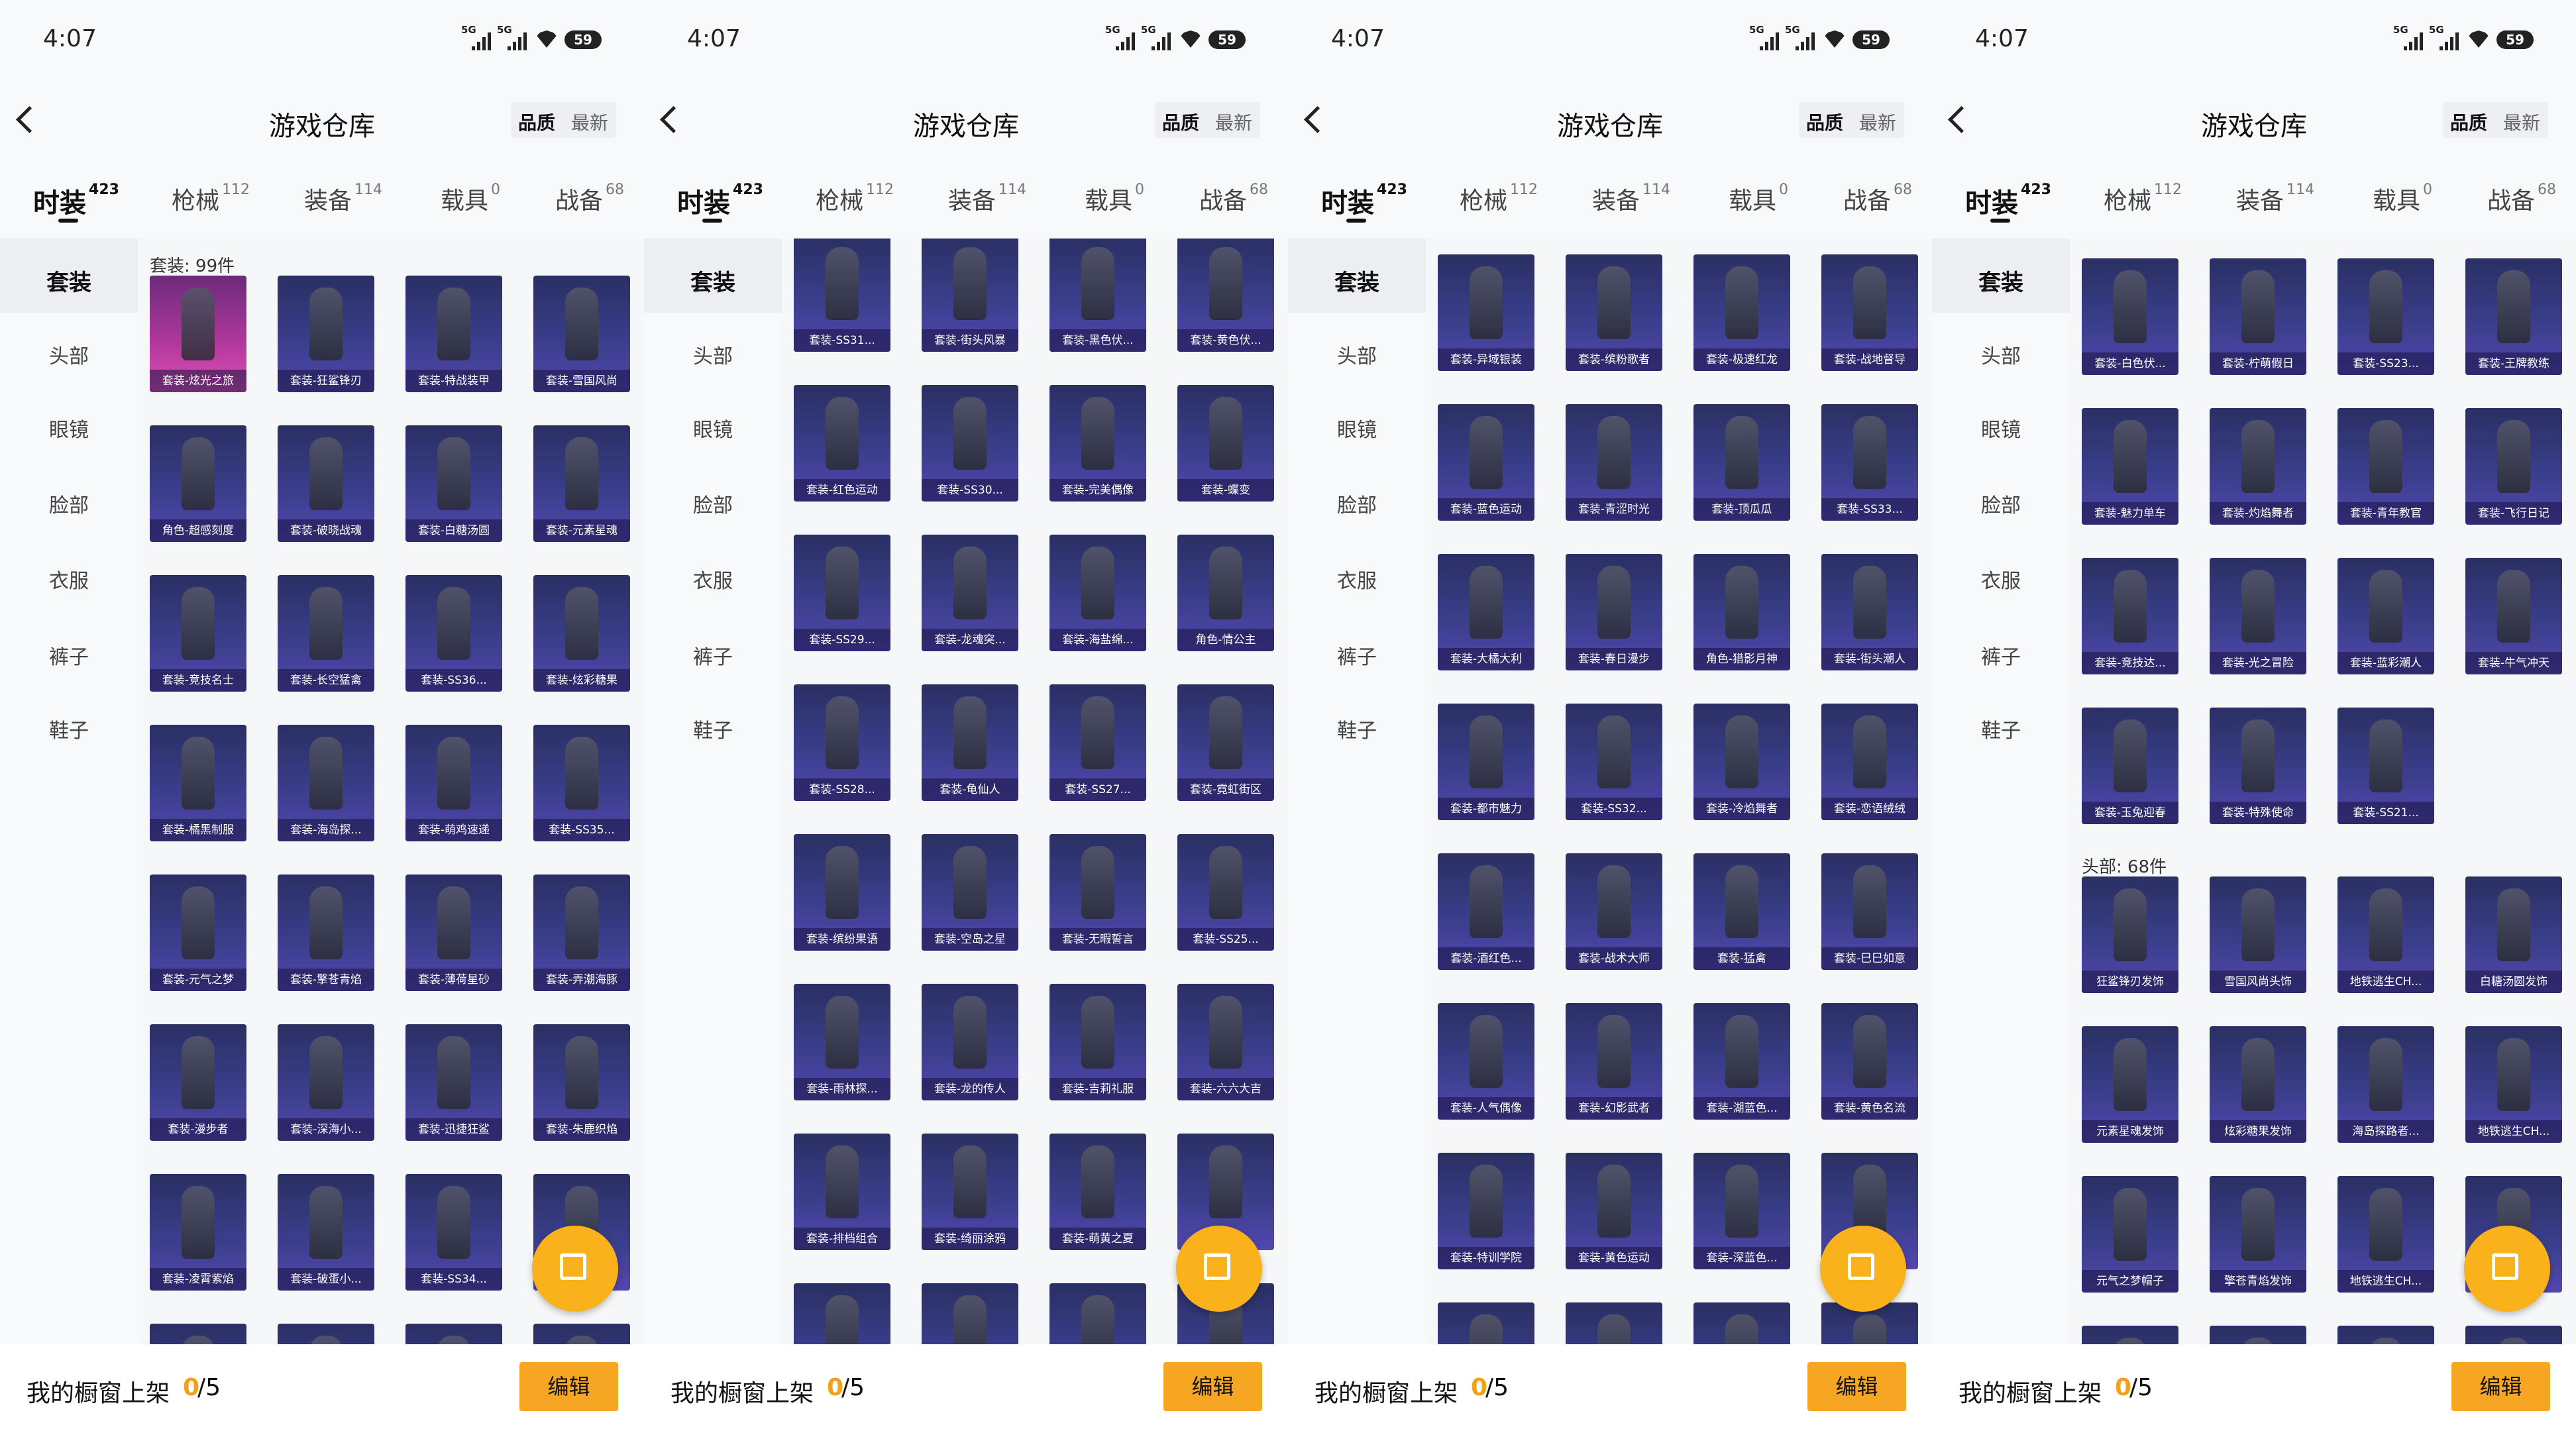 The height and width of the screenshot is (1431, 2576). What do you see at coordinates (1486, 762) in the screenshot?
I see `item-card: 套装-都市魅力` at bounding box center [1486, 762].